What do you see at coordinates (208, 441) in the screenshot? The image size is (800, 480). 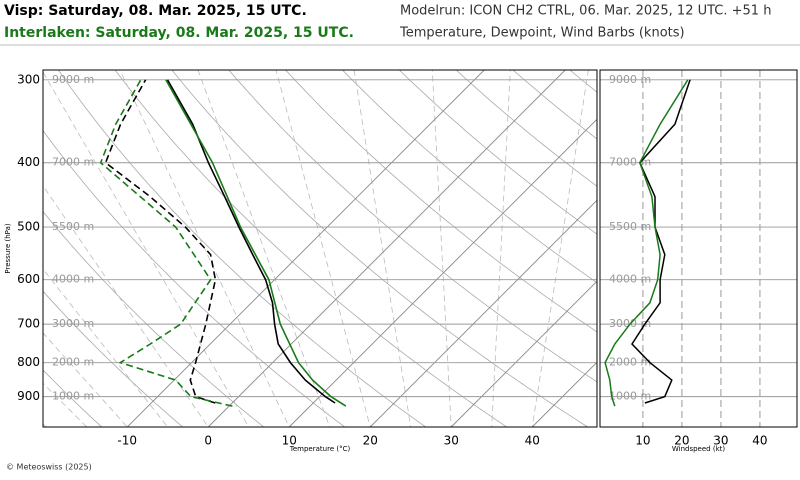 I see `x-tick-label: 0` at bounding box center [208, 441].